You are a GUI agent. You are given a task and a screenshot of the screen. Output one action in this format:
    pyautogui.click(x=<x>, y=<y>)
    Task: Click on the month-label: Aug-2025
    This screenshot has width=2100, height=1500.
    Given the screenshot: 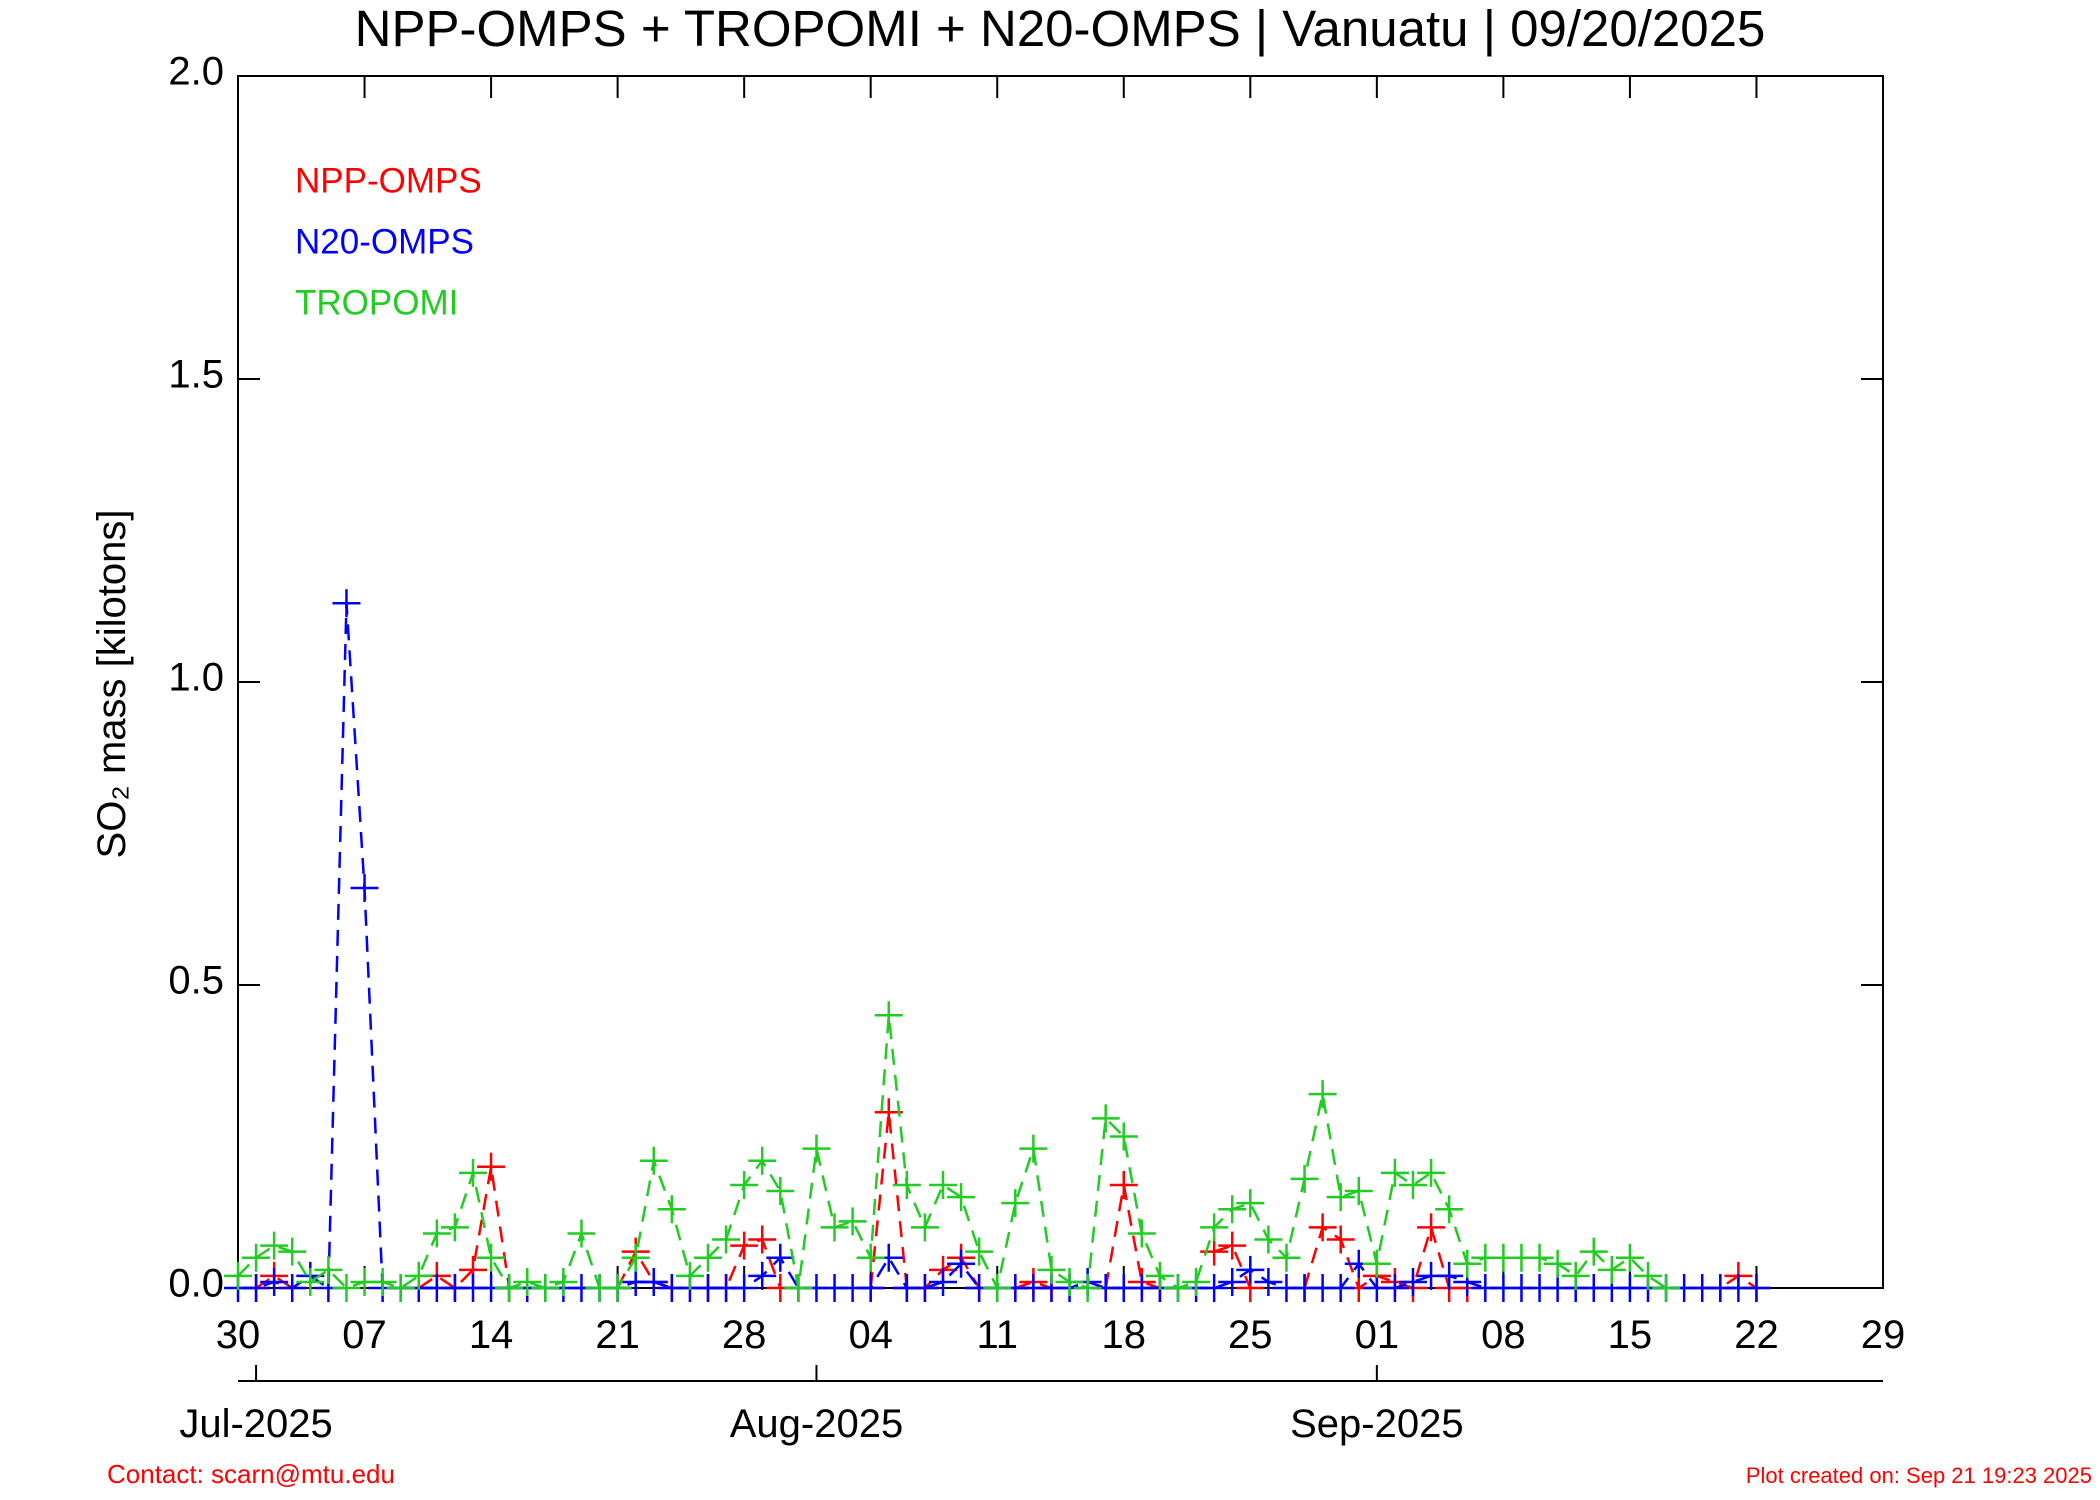 What is the action you would take?
    pyautogui.click(x=816, y=1424)
    